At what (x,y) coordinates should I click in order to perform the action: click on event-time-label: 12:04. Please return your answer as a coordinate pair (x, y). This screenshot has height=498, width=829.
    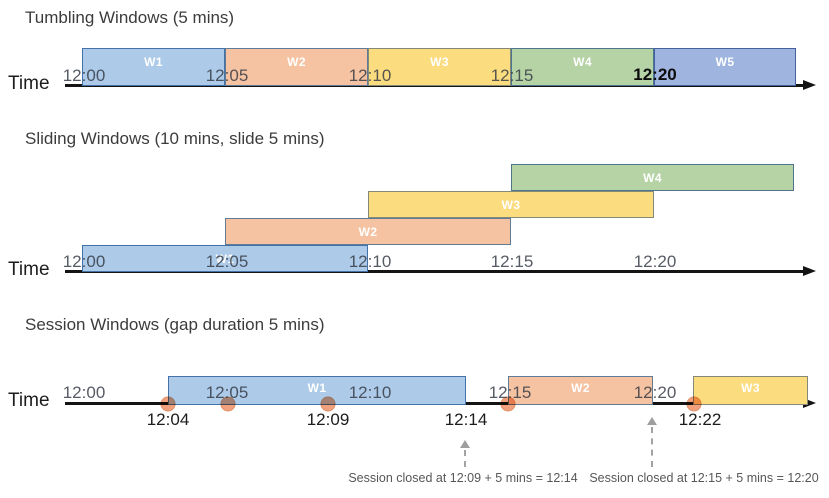
    Looking at the image, I should click on (168, 419).